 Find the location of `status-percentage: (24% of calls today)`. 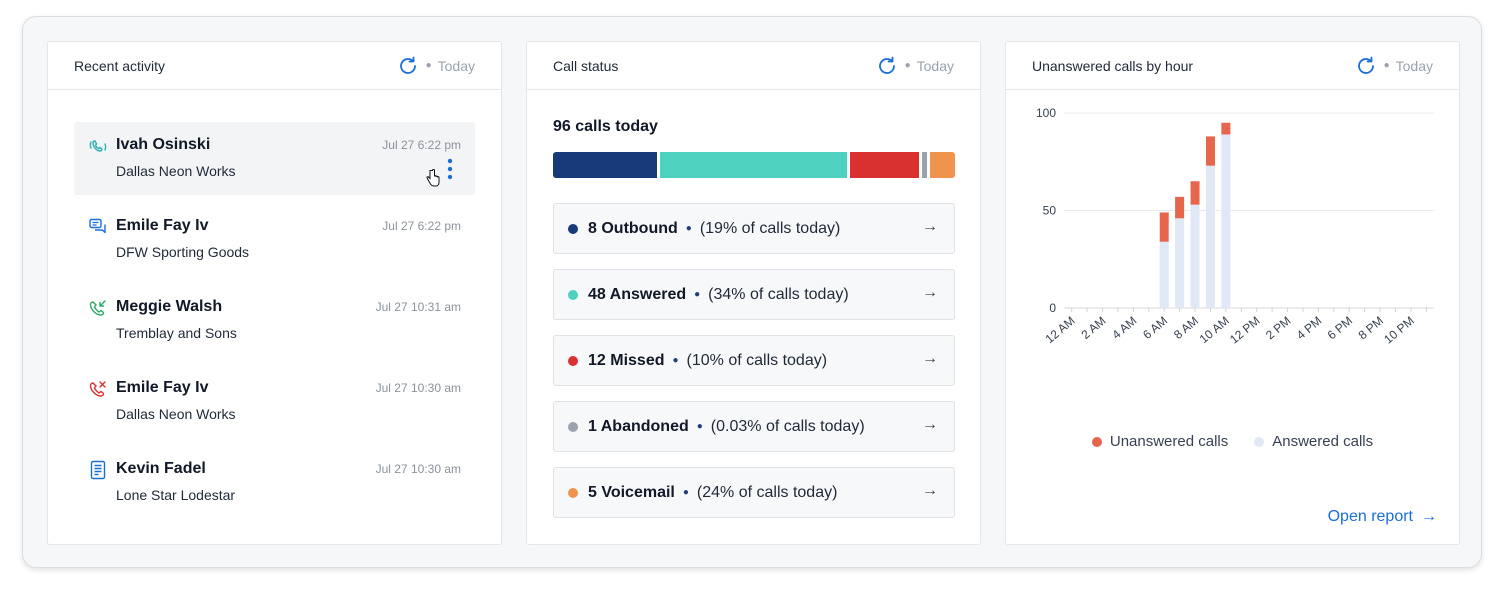

status-percentage: (24% of calls today) is located at coordinates (767, 492).